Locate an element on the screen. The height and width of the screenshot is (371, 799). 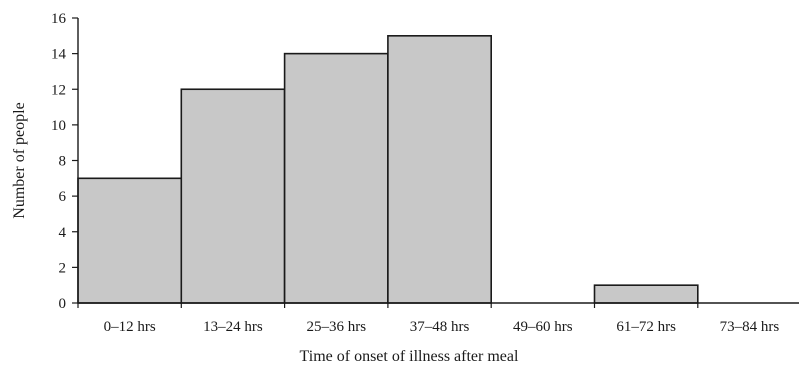
x-category-label: 61–72 hrs is located at coordinates (646, 327).